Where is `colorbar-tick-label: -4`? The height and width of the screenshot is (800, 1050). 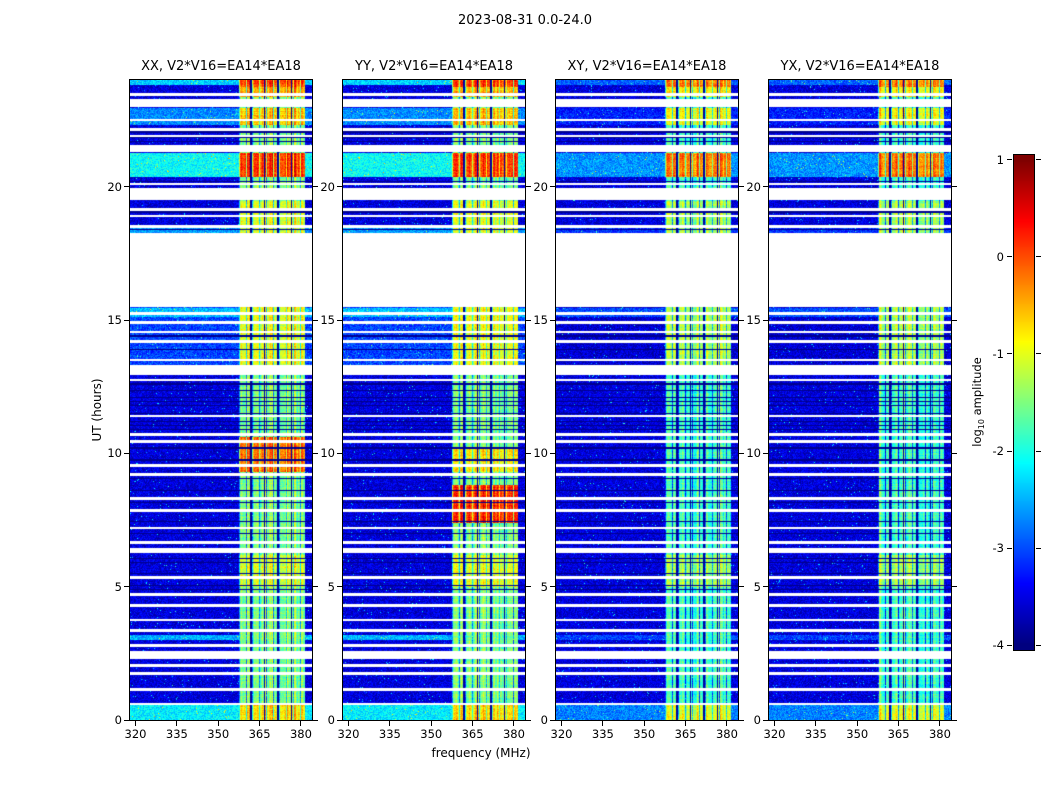 colorbar-tick-label: -4 is located at coordinates (998, 645).